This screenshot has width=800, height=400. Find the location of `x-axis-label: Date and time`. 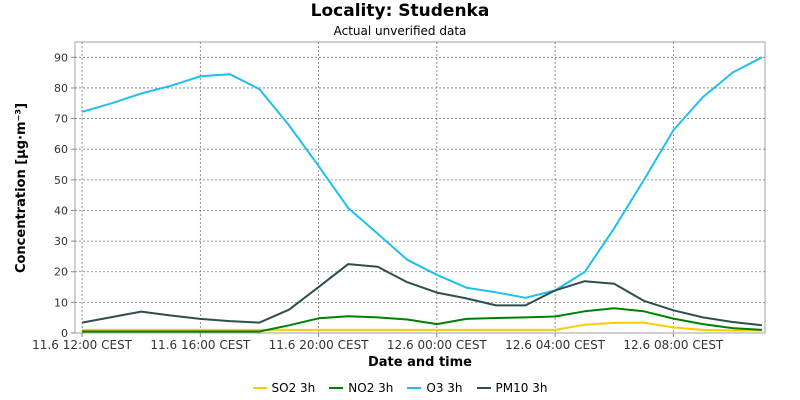

x-axis-label: Date and time is located at coordinates (420, 362).